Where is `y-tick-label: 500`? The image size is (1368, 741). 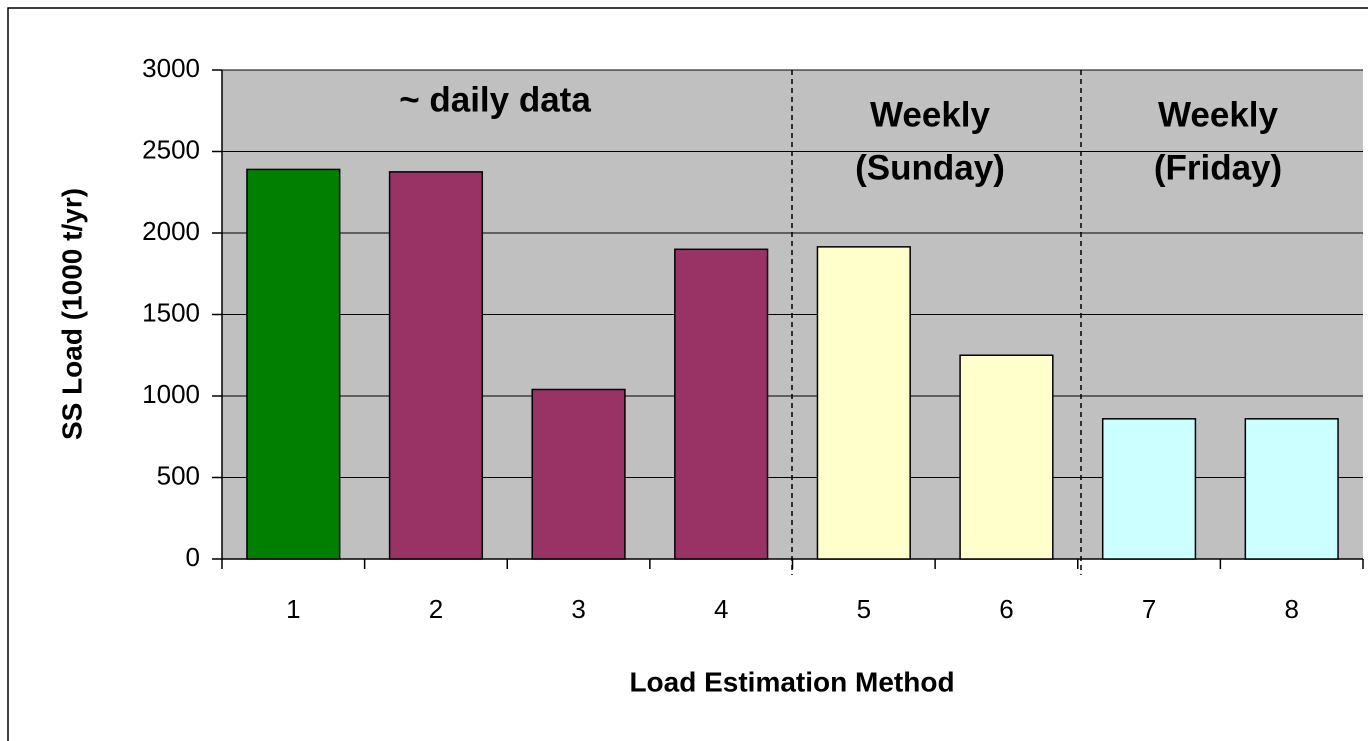 y-tick-label: 500 is located at coordinates (178, 475).